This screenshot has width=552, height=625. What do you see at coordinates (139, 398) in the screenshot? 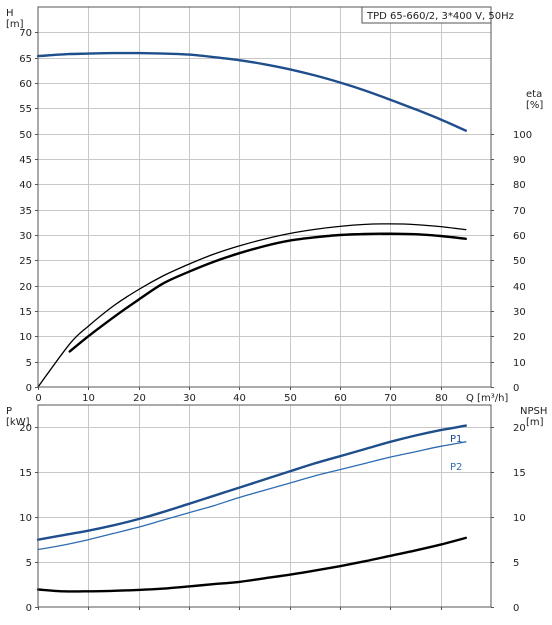
I see `x-tick-label: 20` at bounding box center [139, 398].